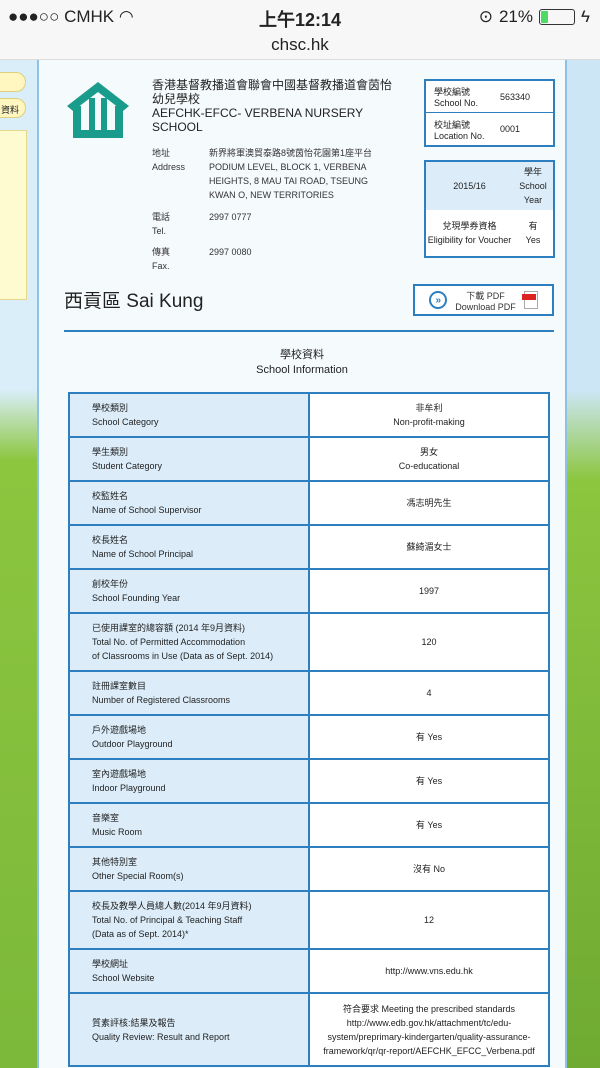 The height and width of the screenshot is (1068, 600). What do you see at coordinates (230, 252) in the screenshot?
I see `fax-value: 2997 0080` at bounding box center [230, 252].